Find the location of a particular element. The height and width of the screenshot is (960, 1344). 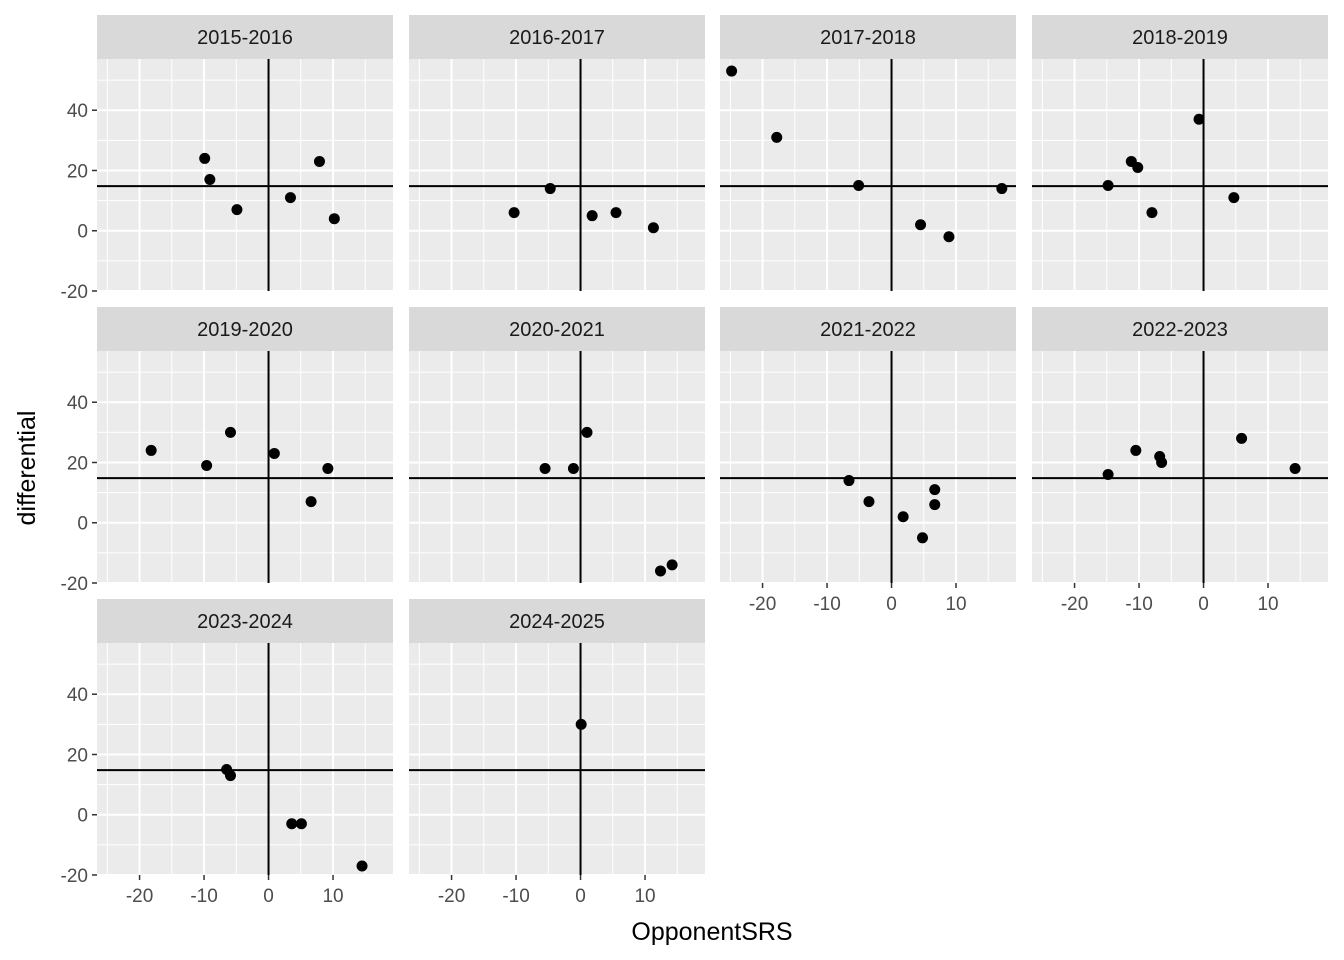

facet-strip-label: 2021-2022 is located at coordinates (868, 330).